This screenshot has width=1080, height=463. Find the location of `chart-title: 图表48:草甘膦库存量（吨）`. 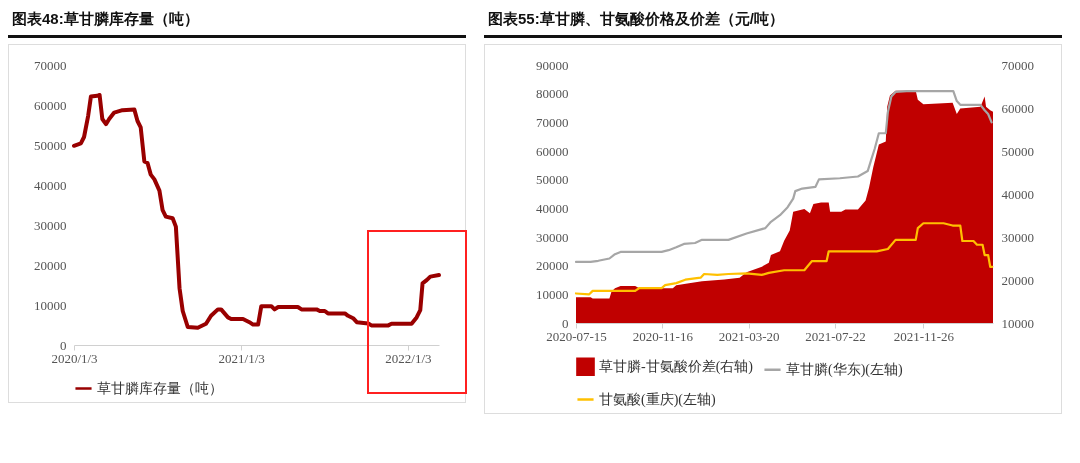

chart-title: 图表48:草甘膦库存量（吨） is located at coordinates (237, 21).